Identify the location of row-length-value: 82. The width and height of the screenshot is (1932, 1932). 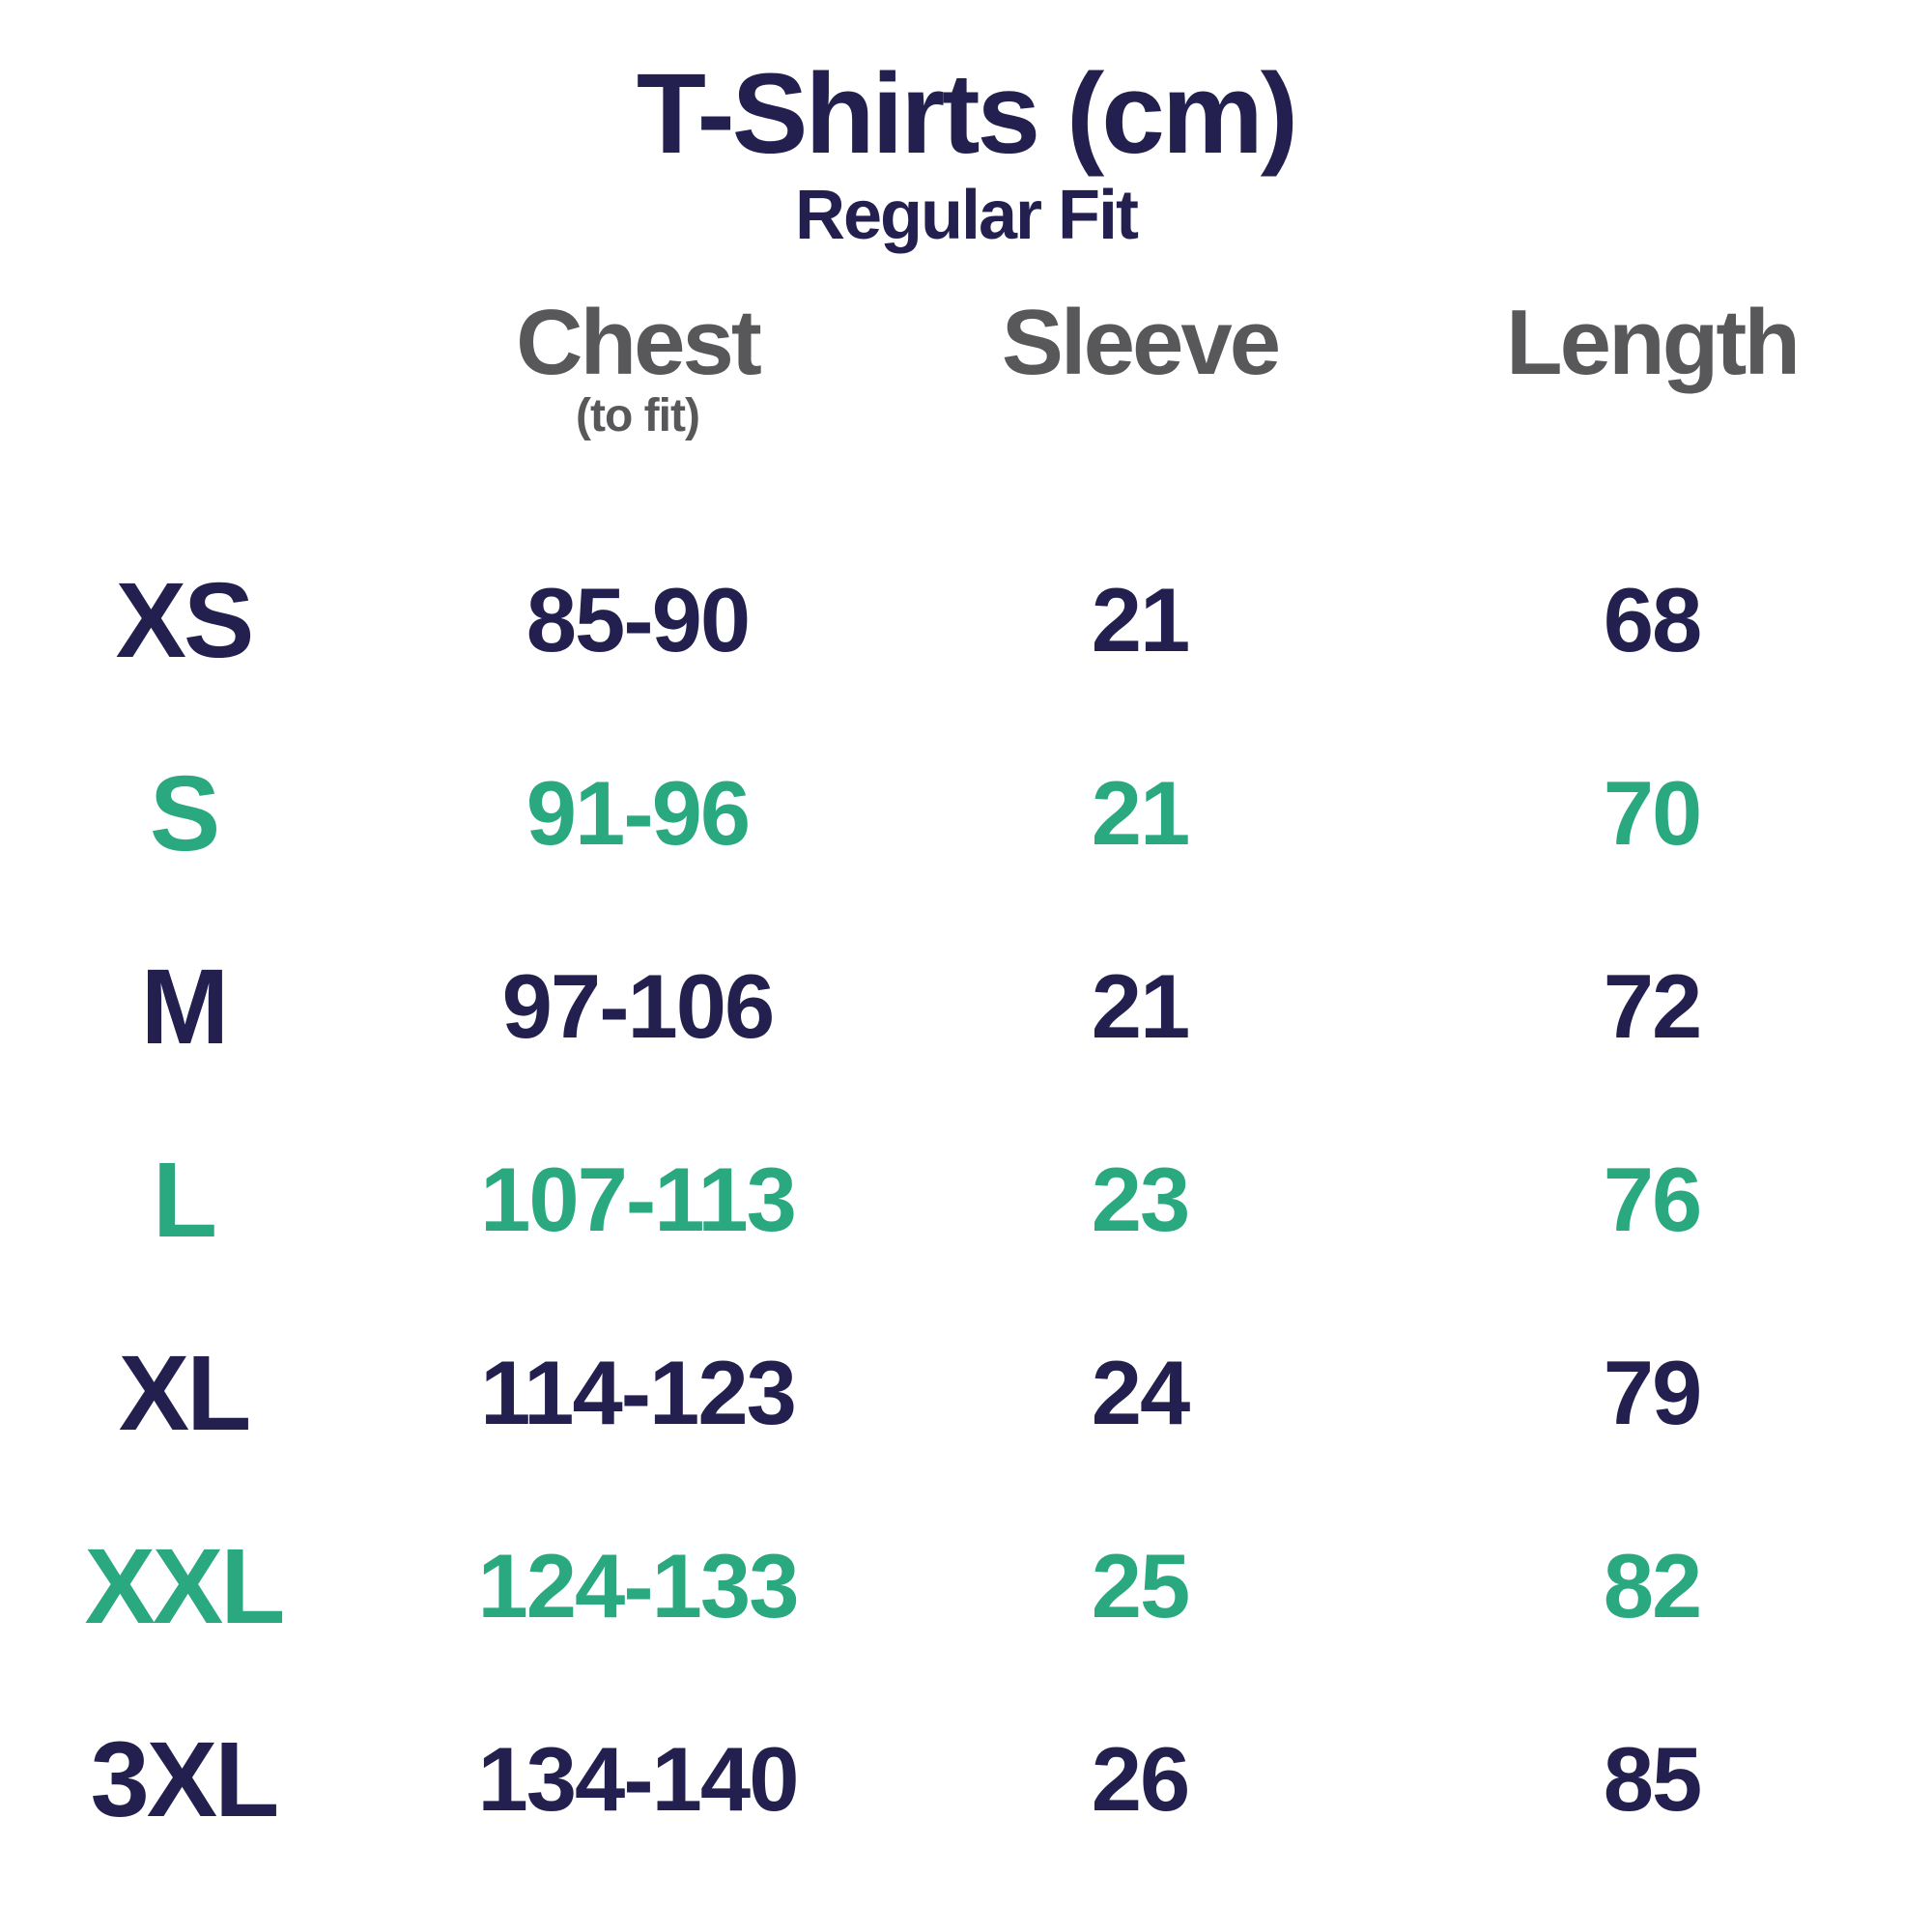
(1653, 1586).